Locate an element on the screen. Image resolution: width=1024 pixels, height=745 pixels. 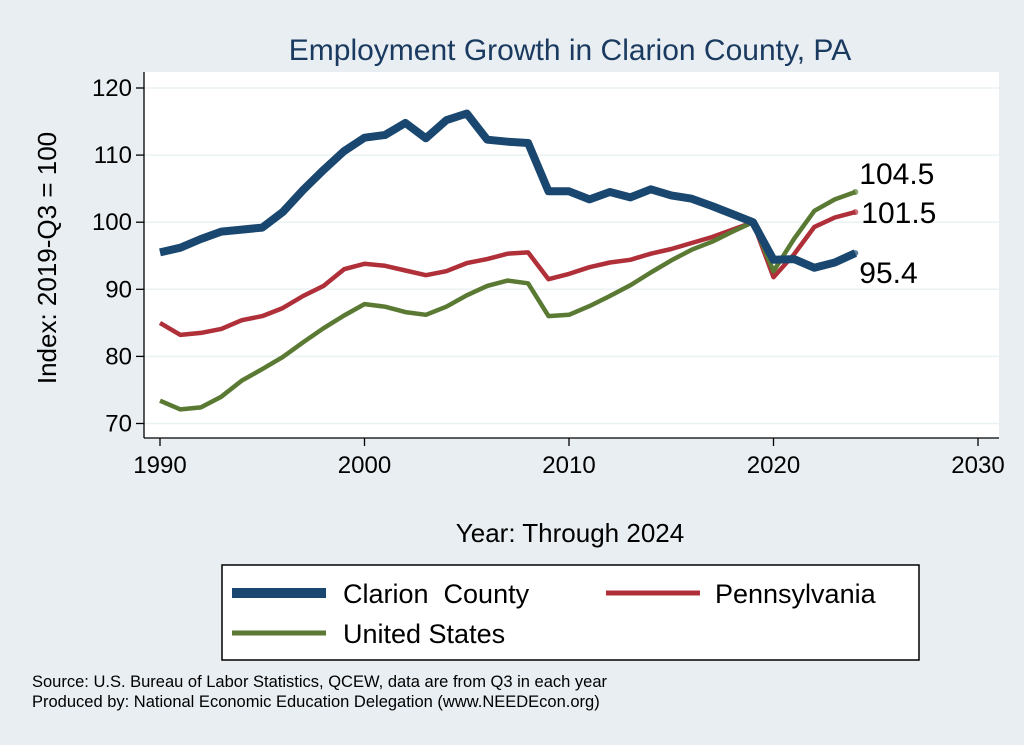
end-label-united-states: 104.5 is located at coordinates (896, 174).